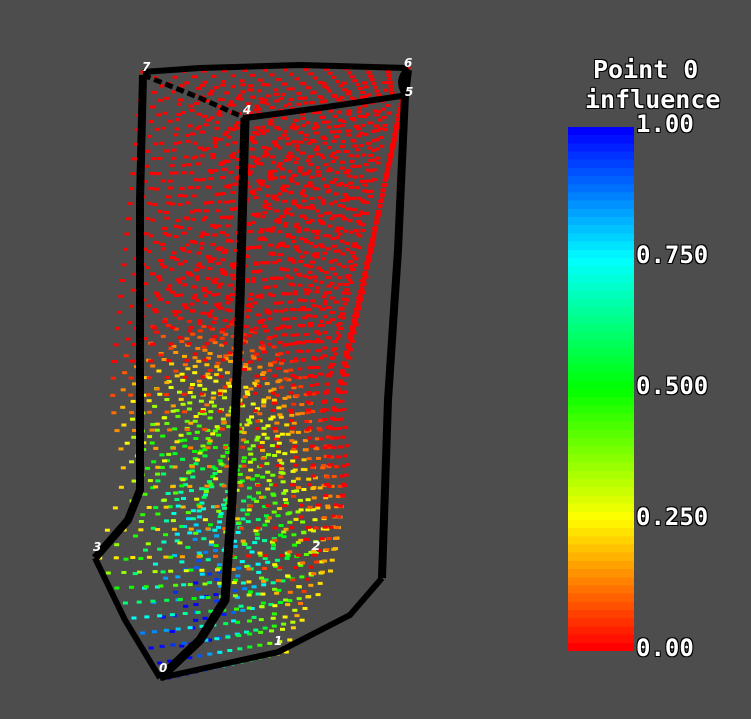 Image resolution: width=751 pixels, height=719 pixels. Describe the element at coordinates (163, 668) in the screenshot. I see `vertex-label-0: 0` at that location.